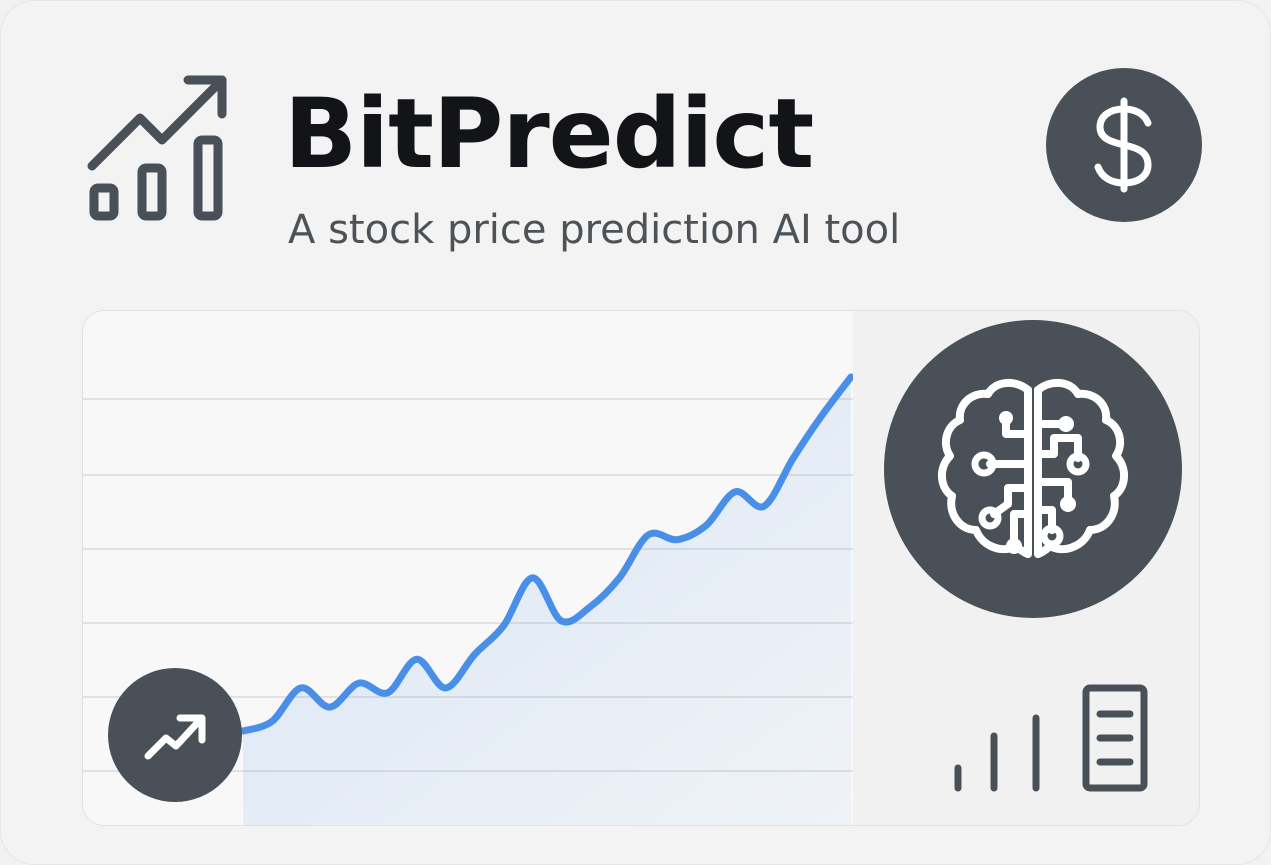 This screenshot has width=1271, height=865. Describe the element at coordinates (549, 134) in the screenshot. I see `app-title: BitPredict` at that location.